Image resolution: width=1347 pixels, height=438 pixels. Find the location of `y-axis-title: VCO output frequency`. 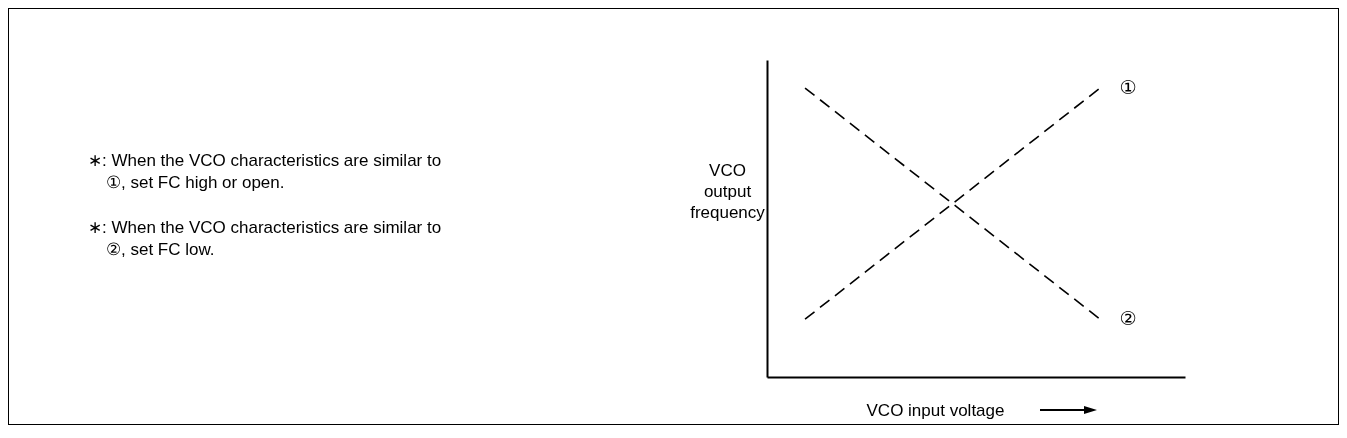

y-axis-title: VCO output frequency is located at coordinates (728, 191).